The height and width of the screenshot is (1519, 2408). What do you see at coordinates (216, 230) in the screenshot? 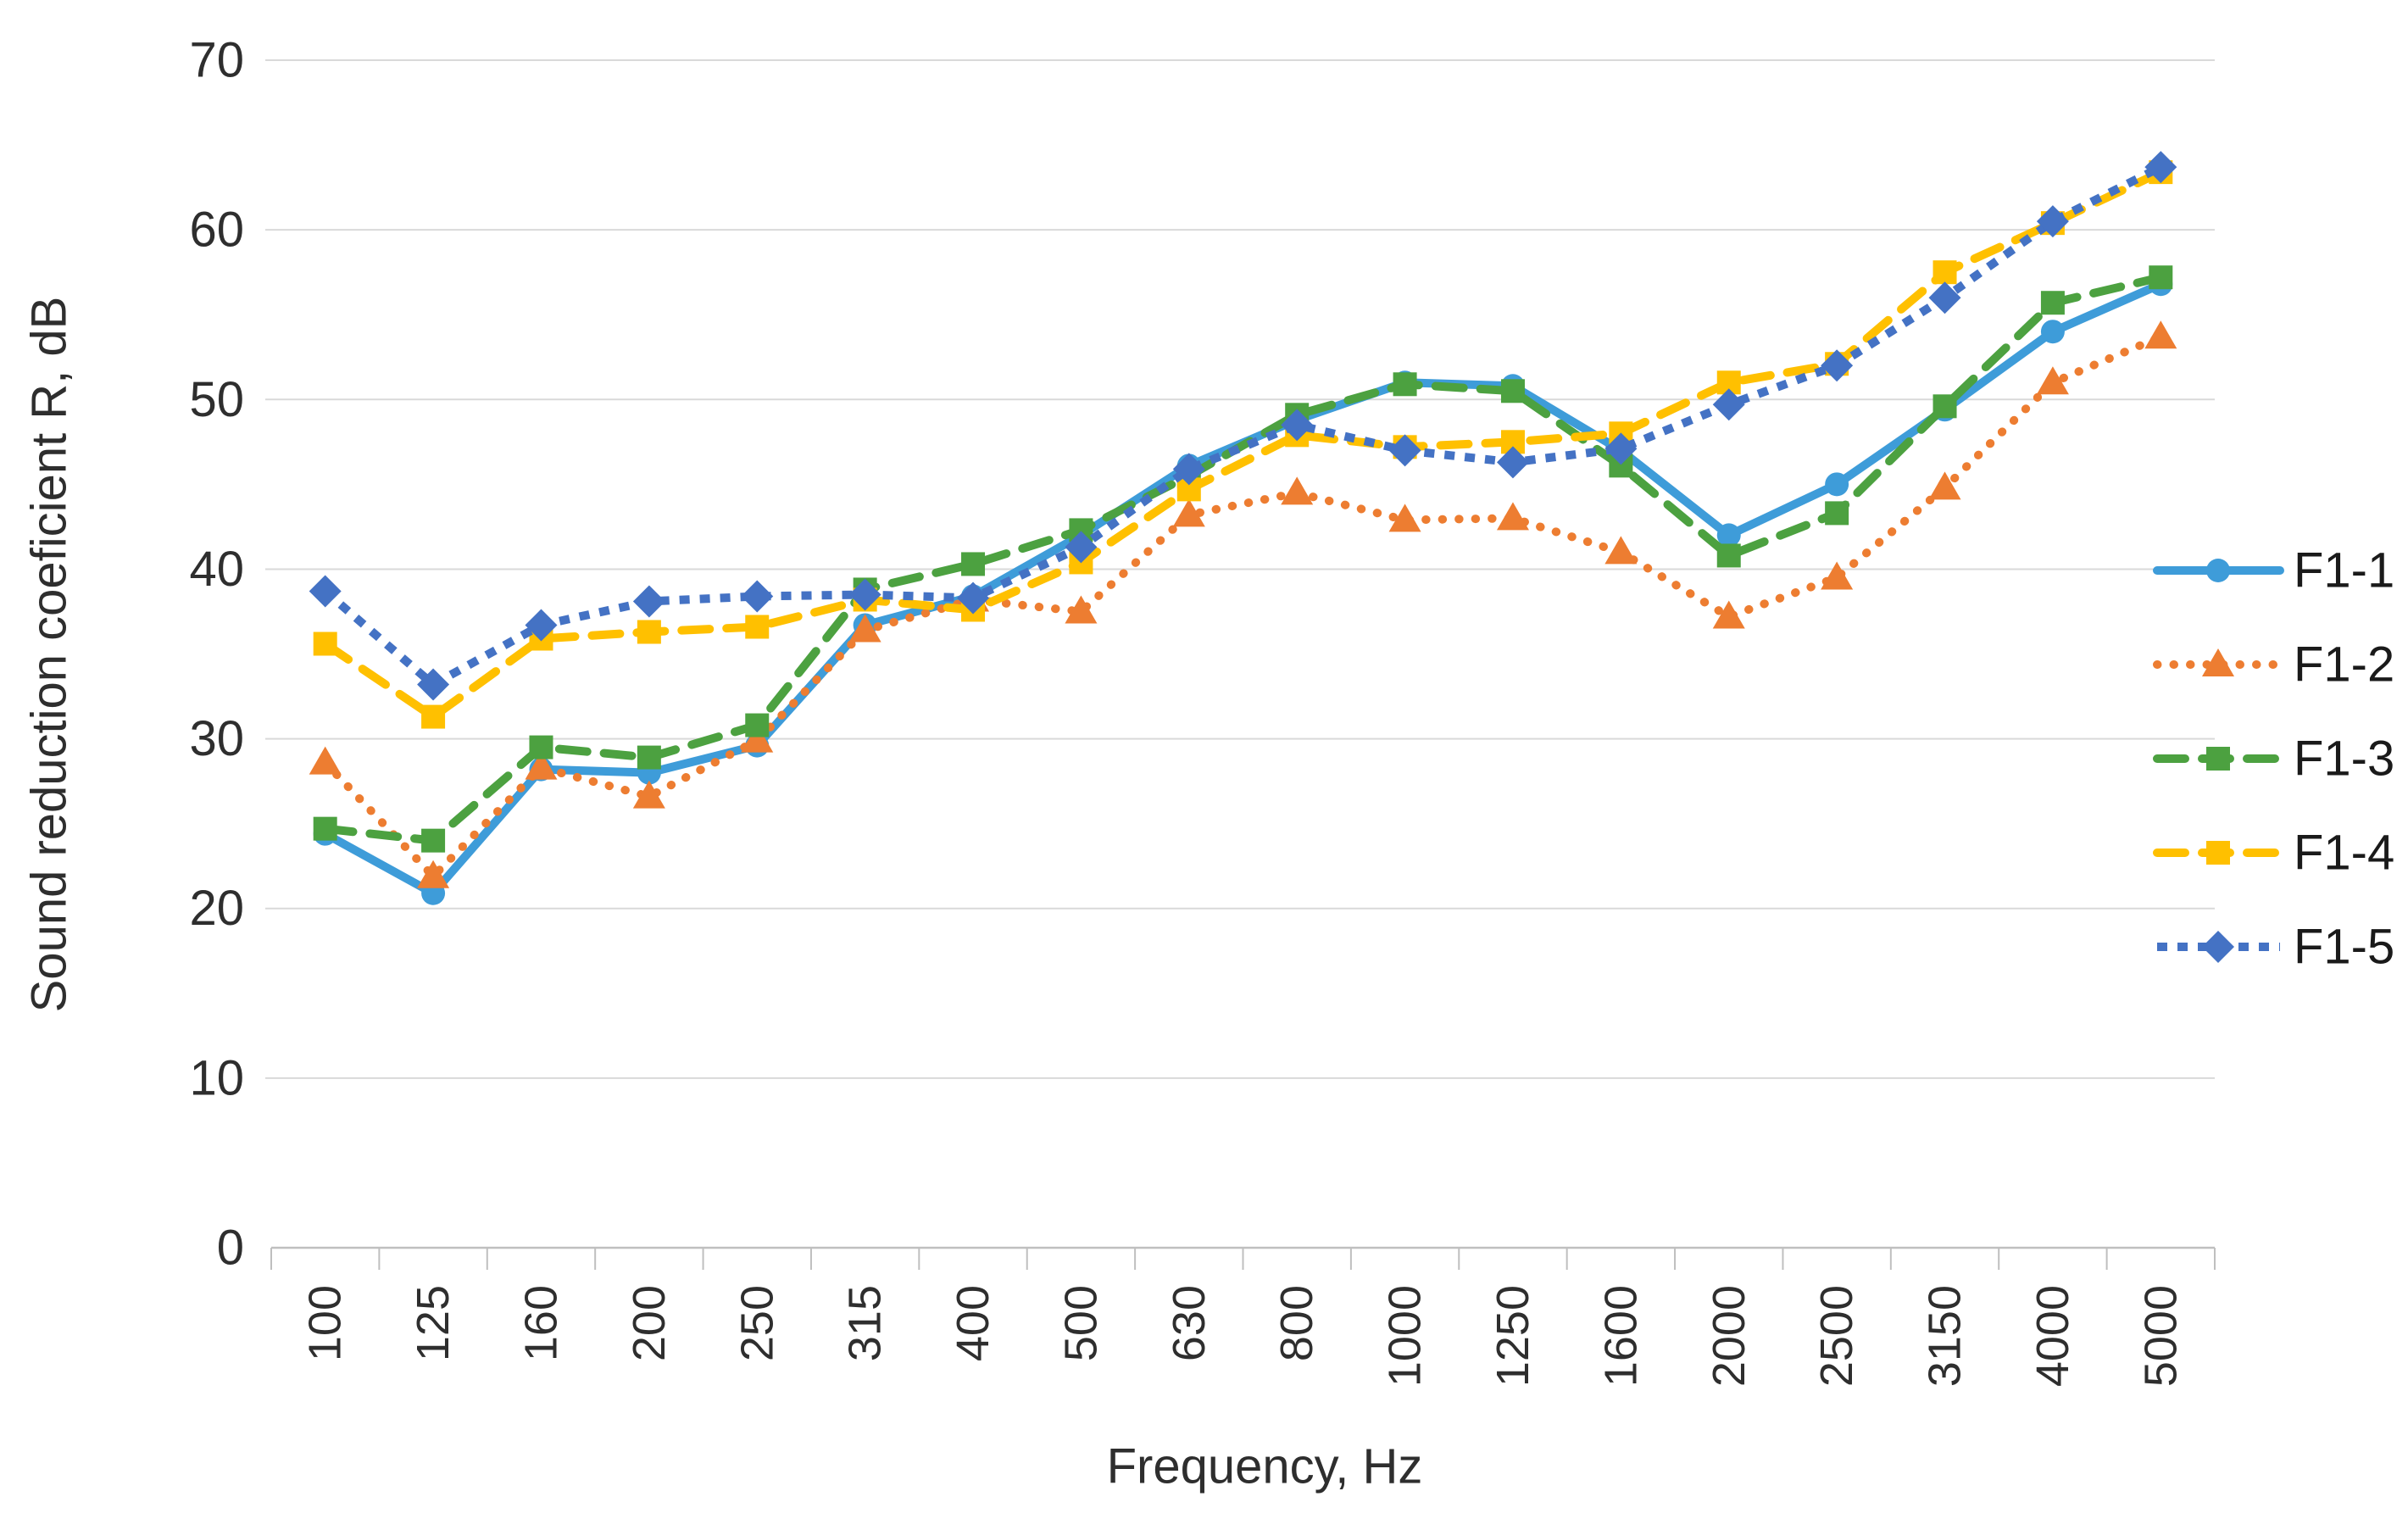
I see `y-tick-label: 60` at bounding box center [216, 230].